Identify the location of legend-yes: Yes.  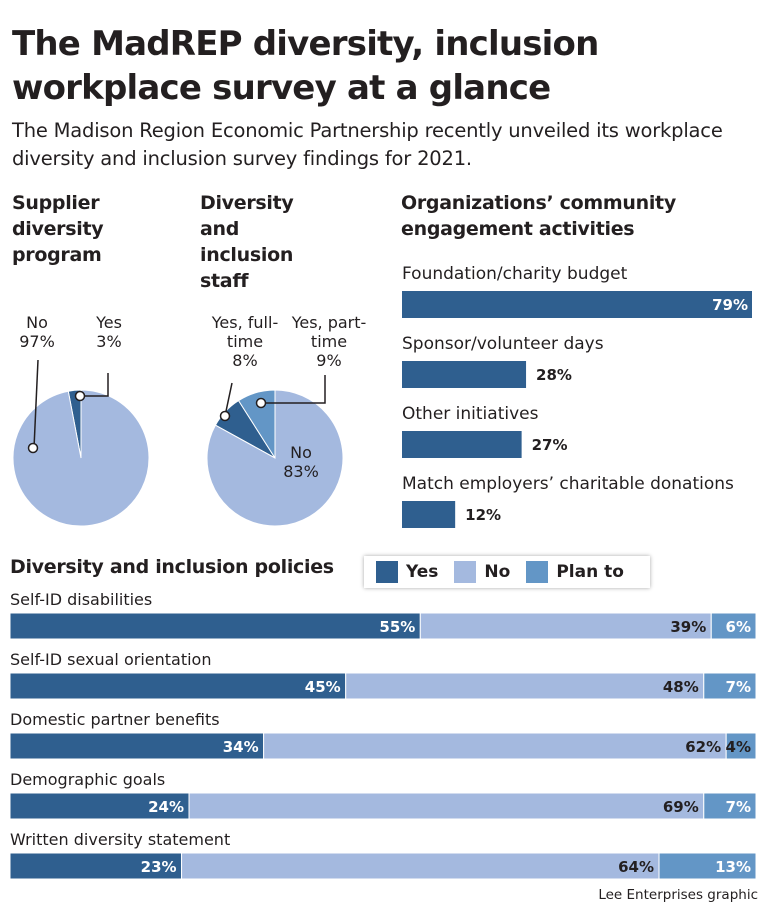
(407, 572).